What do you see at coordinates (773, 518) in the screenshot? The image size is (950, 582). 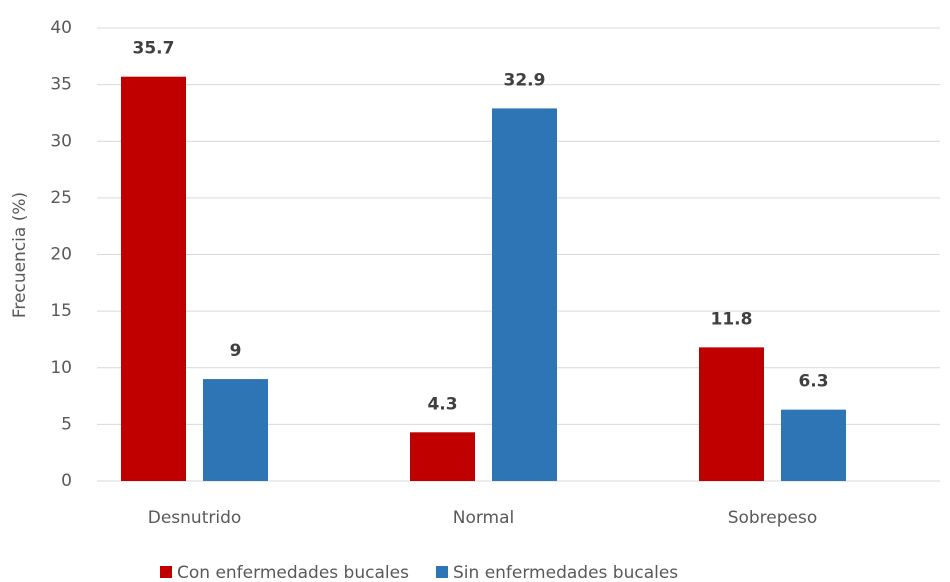 I see `x-tick-label: Sobrepeso` at bounding box center [773, 518].